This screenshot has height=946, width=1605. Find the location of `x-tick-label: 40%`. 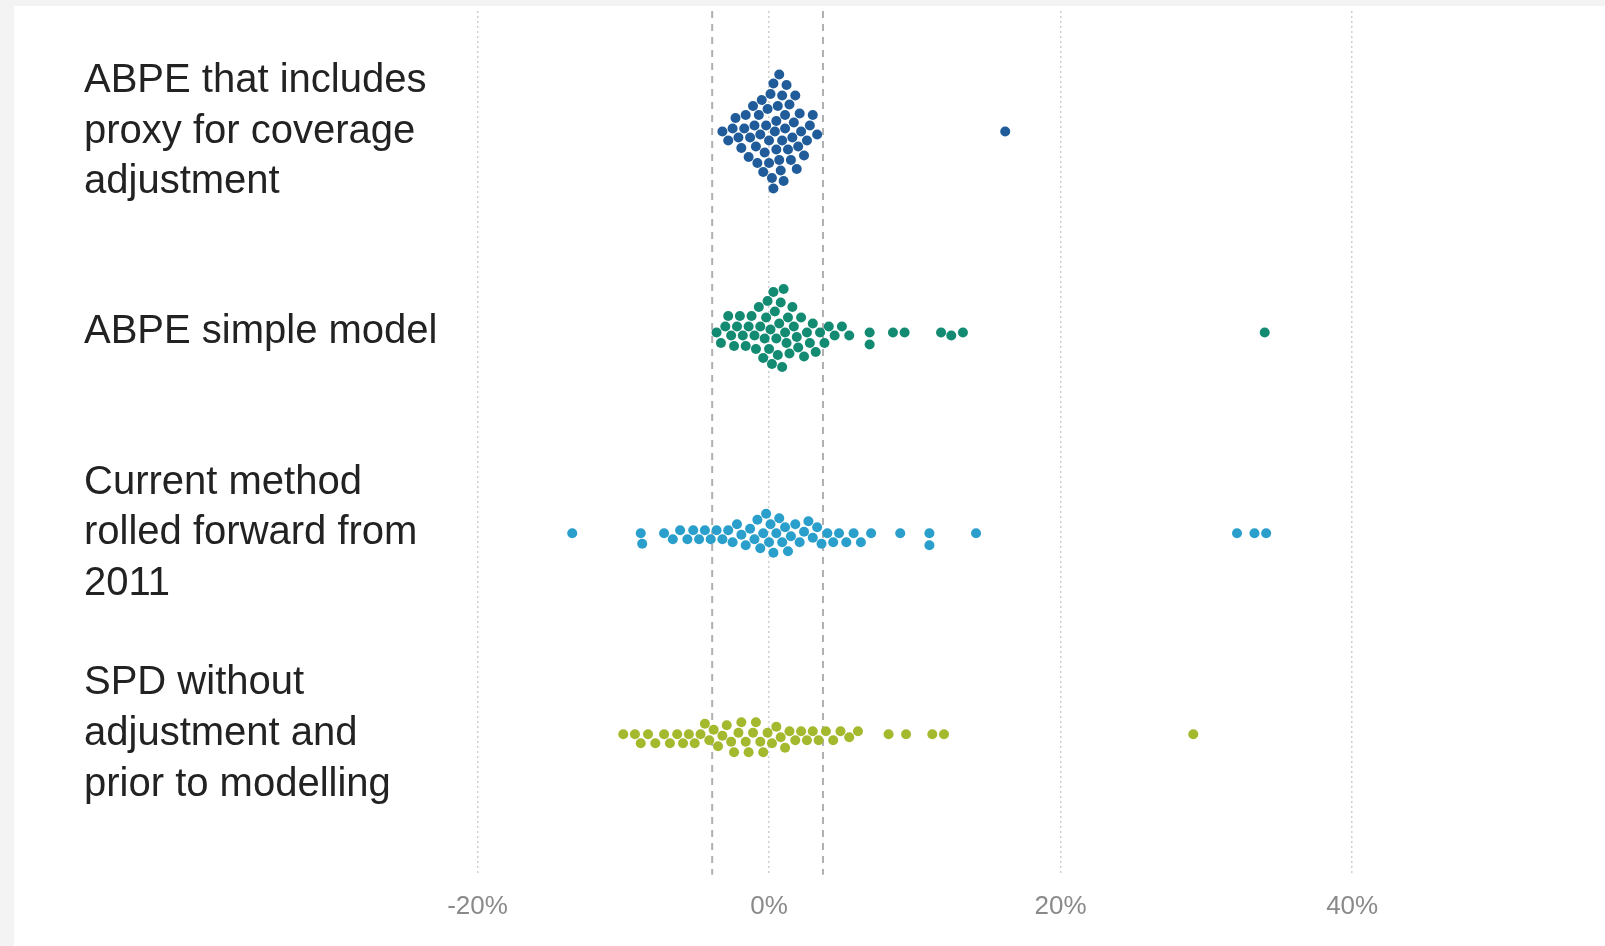

x-tick-label: 40% is located at coordinates (1352, 904).